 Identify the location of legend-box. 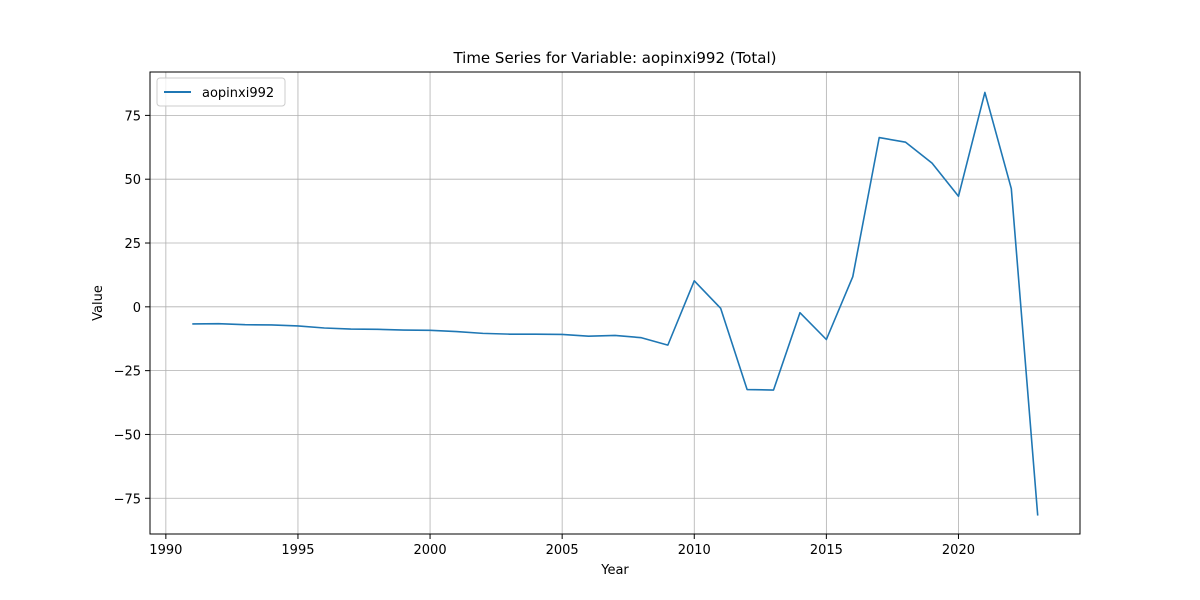
(221, 92).